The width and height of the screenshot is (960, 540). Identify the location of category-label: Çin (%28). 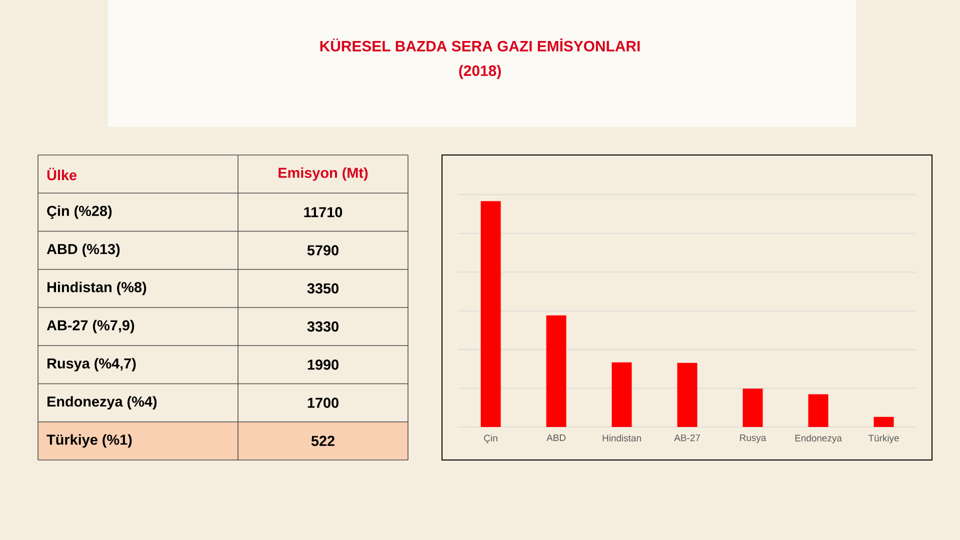
(79, 212).